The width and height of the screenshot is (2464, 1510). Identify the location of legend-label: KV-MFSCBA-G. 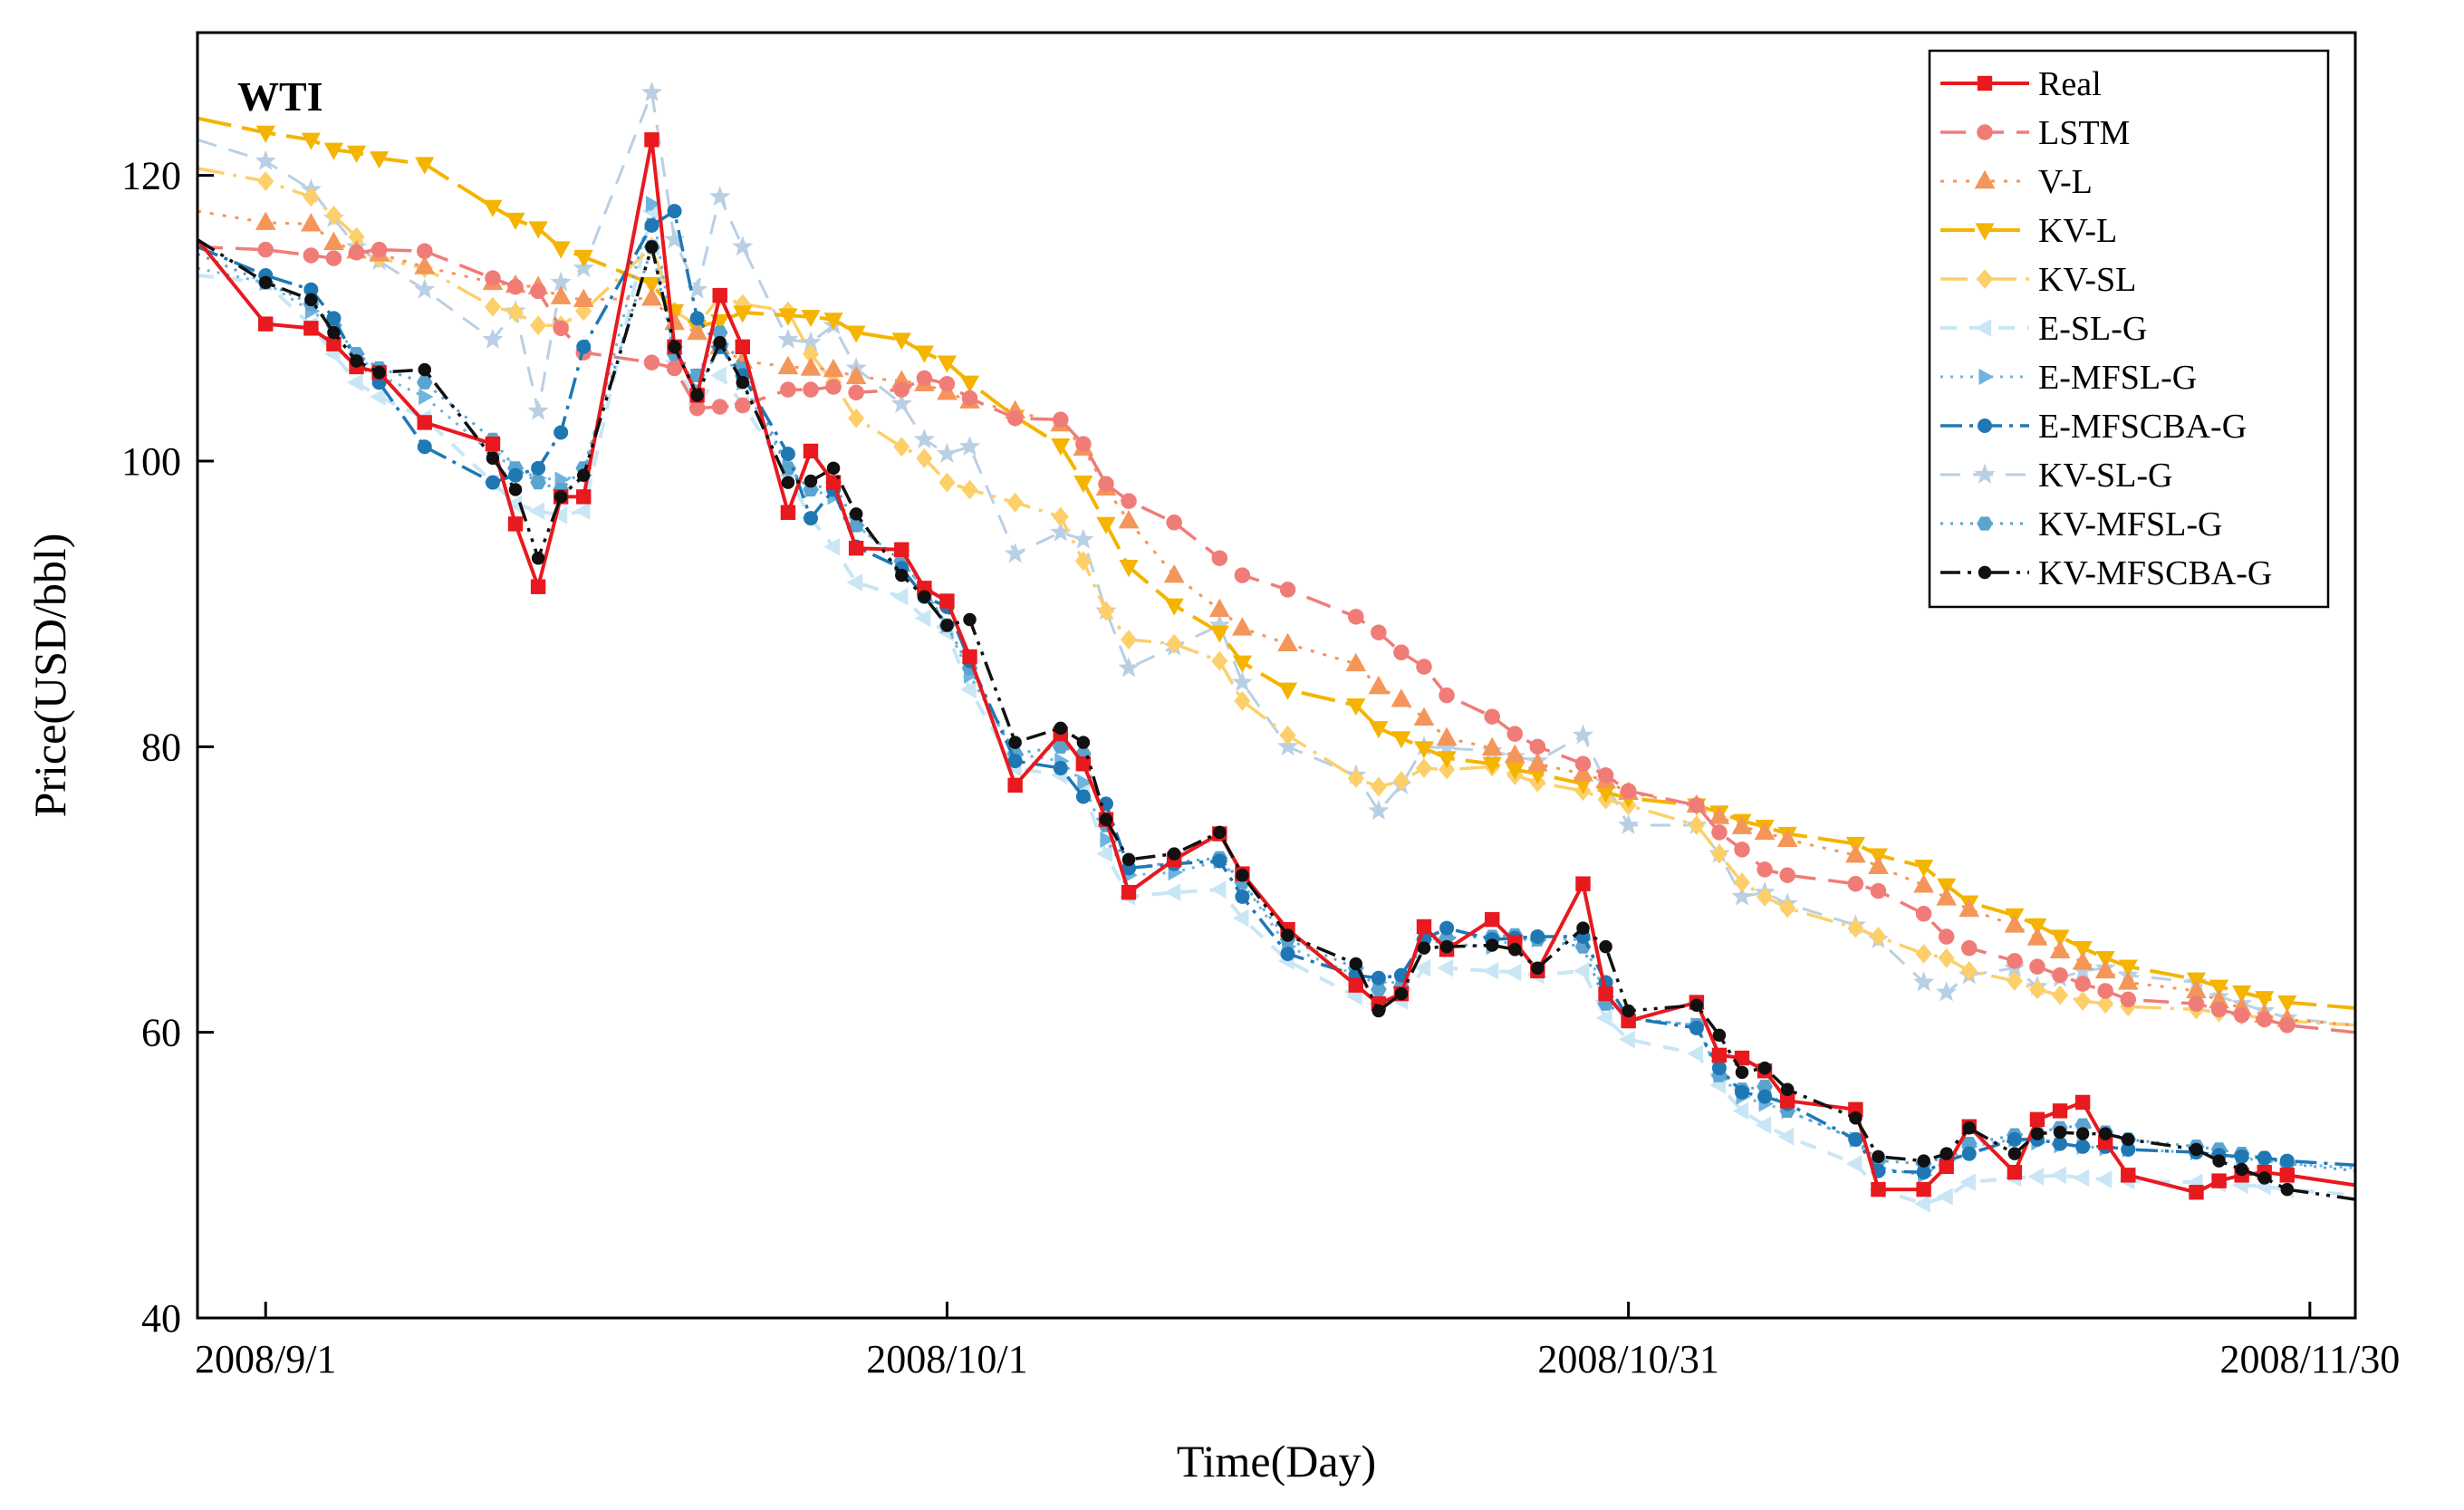
(2155, 573).